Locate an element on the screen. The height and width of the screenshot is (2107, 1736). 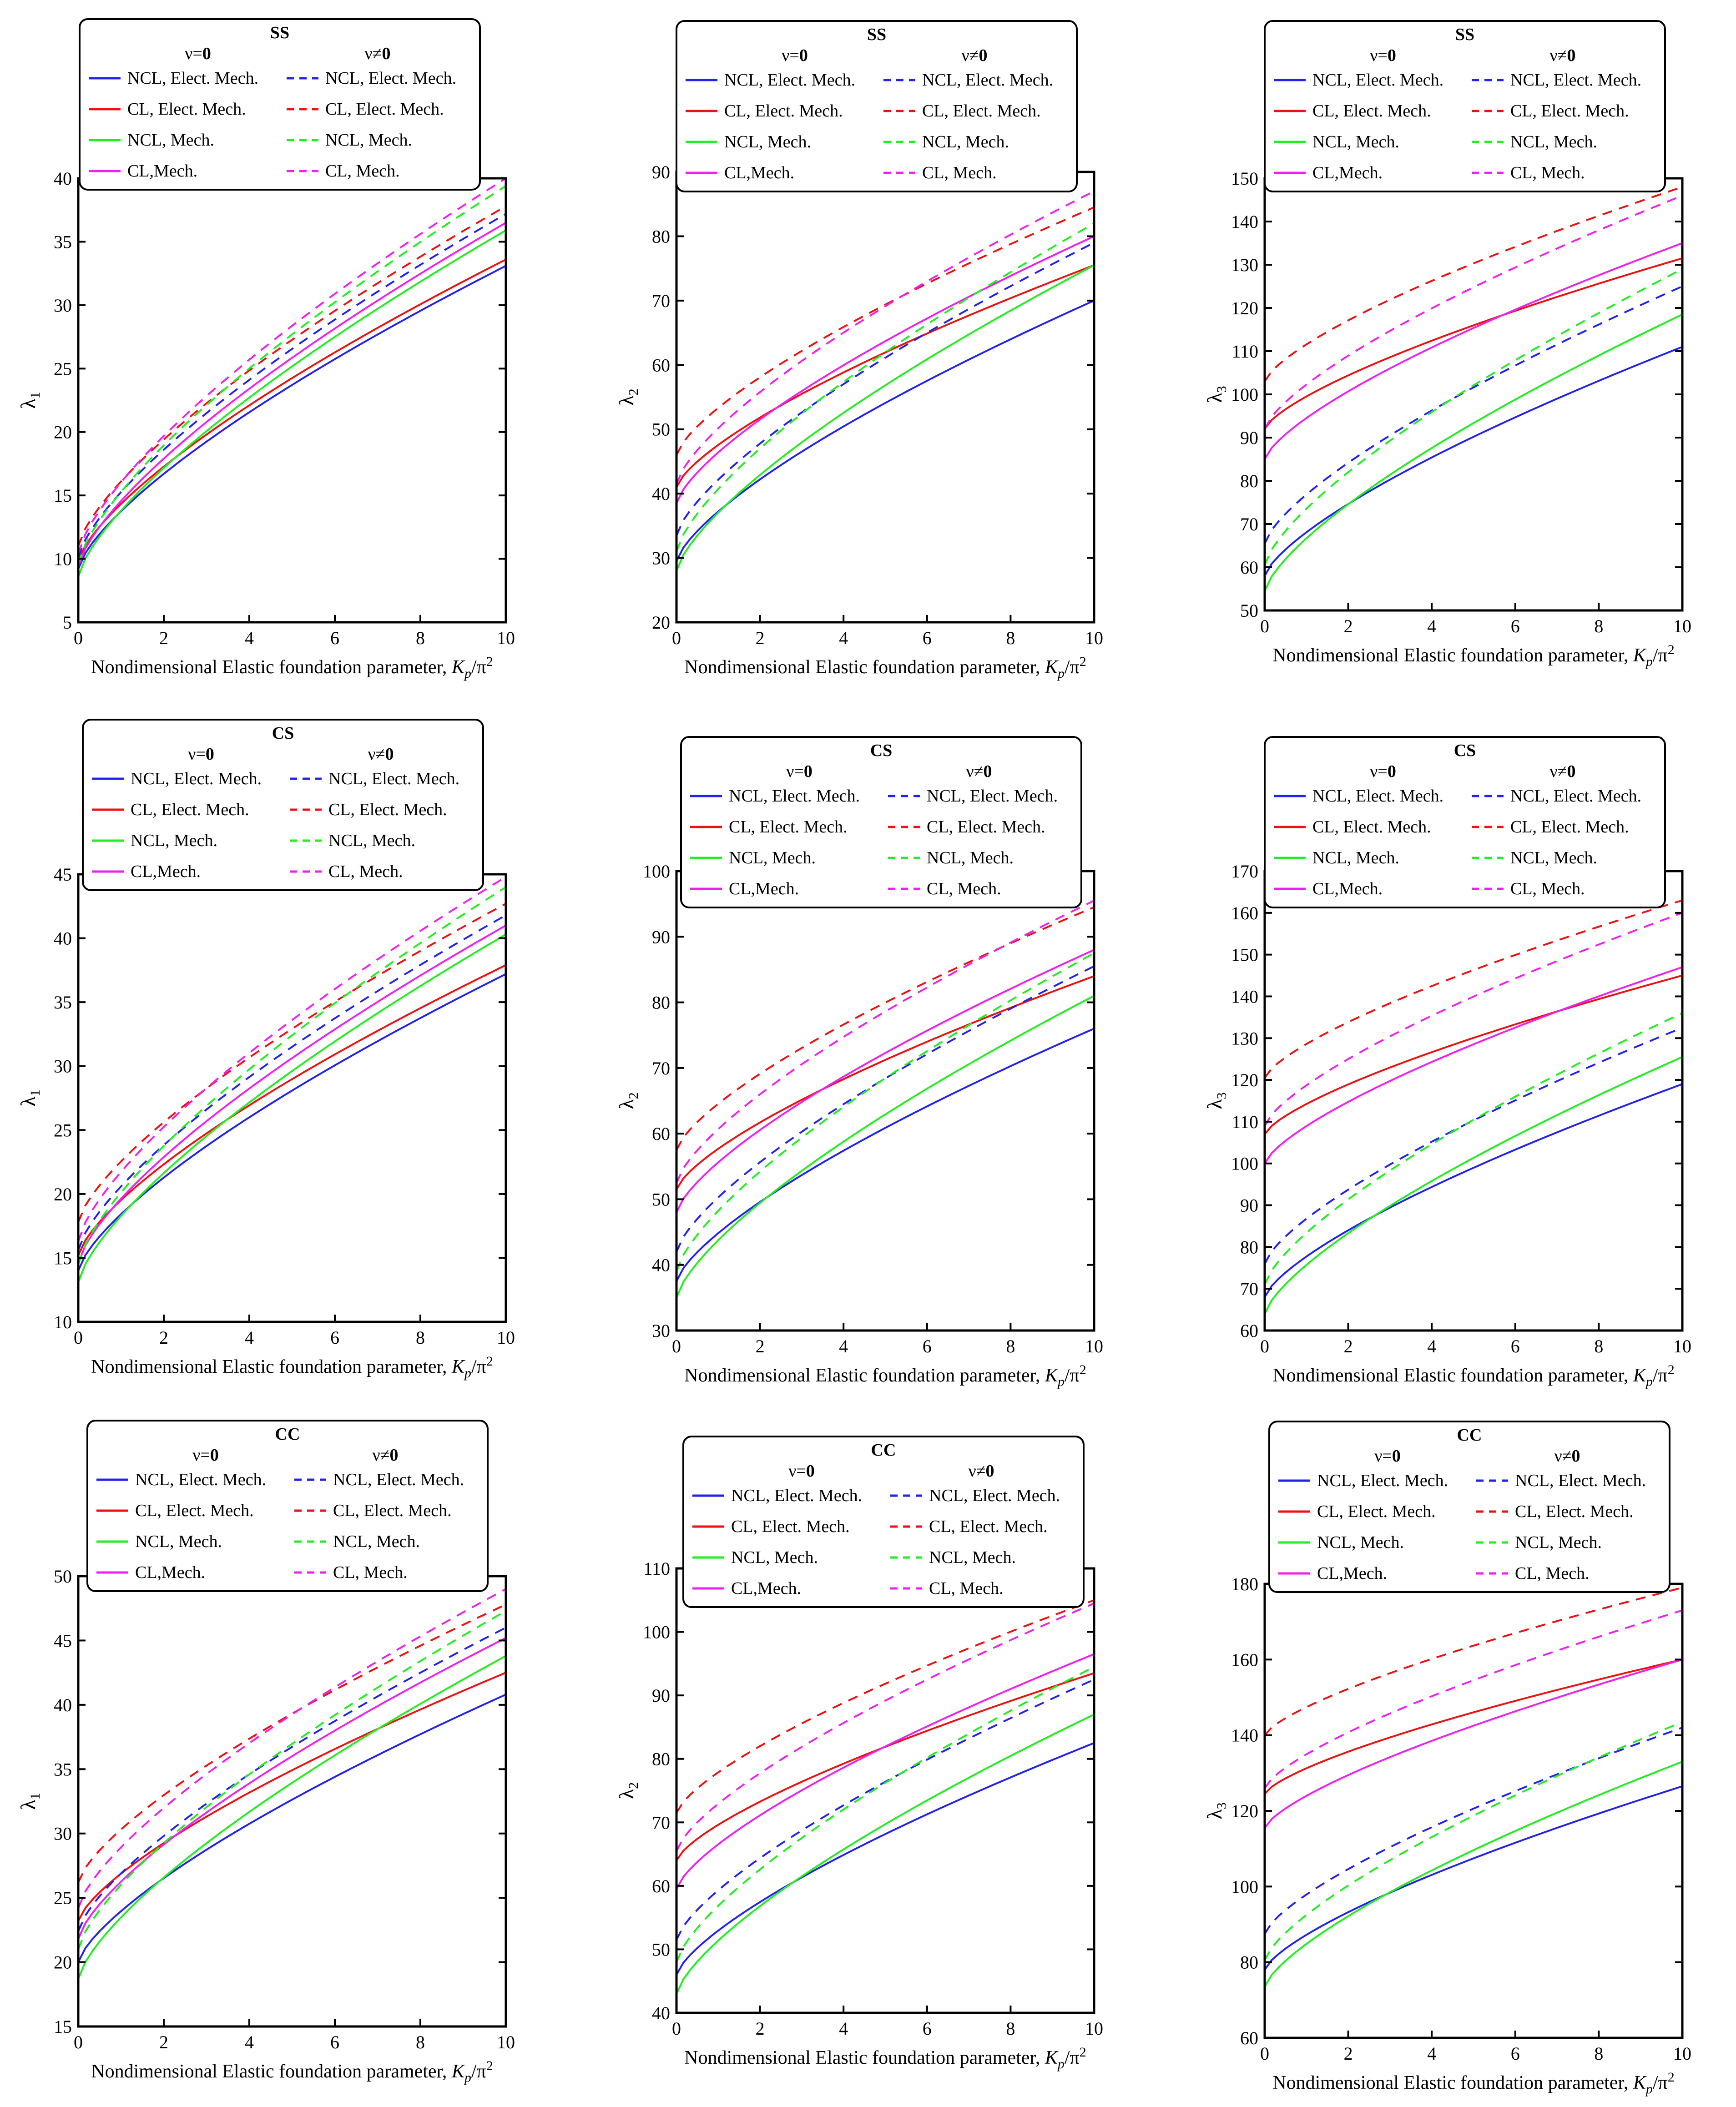
legend-title: CS is located at coordinates (1465, 751).